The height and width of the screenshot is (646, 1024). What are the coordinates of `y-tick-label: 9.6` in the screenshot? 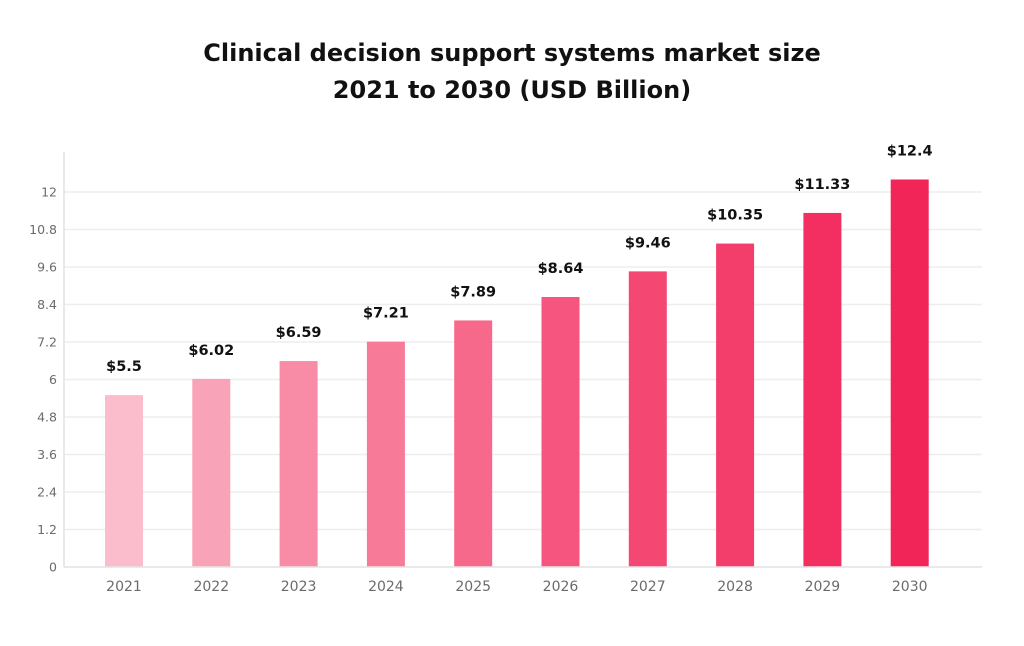 It's located at (47, 267).